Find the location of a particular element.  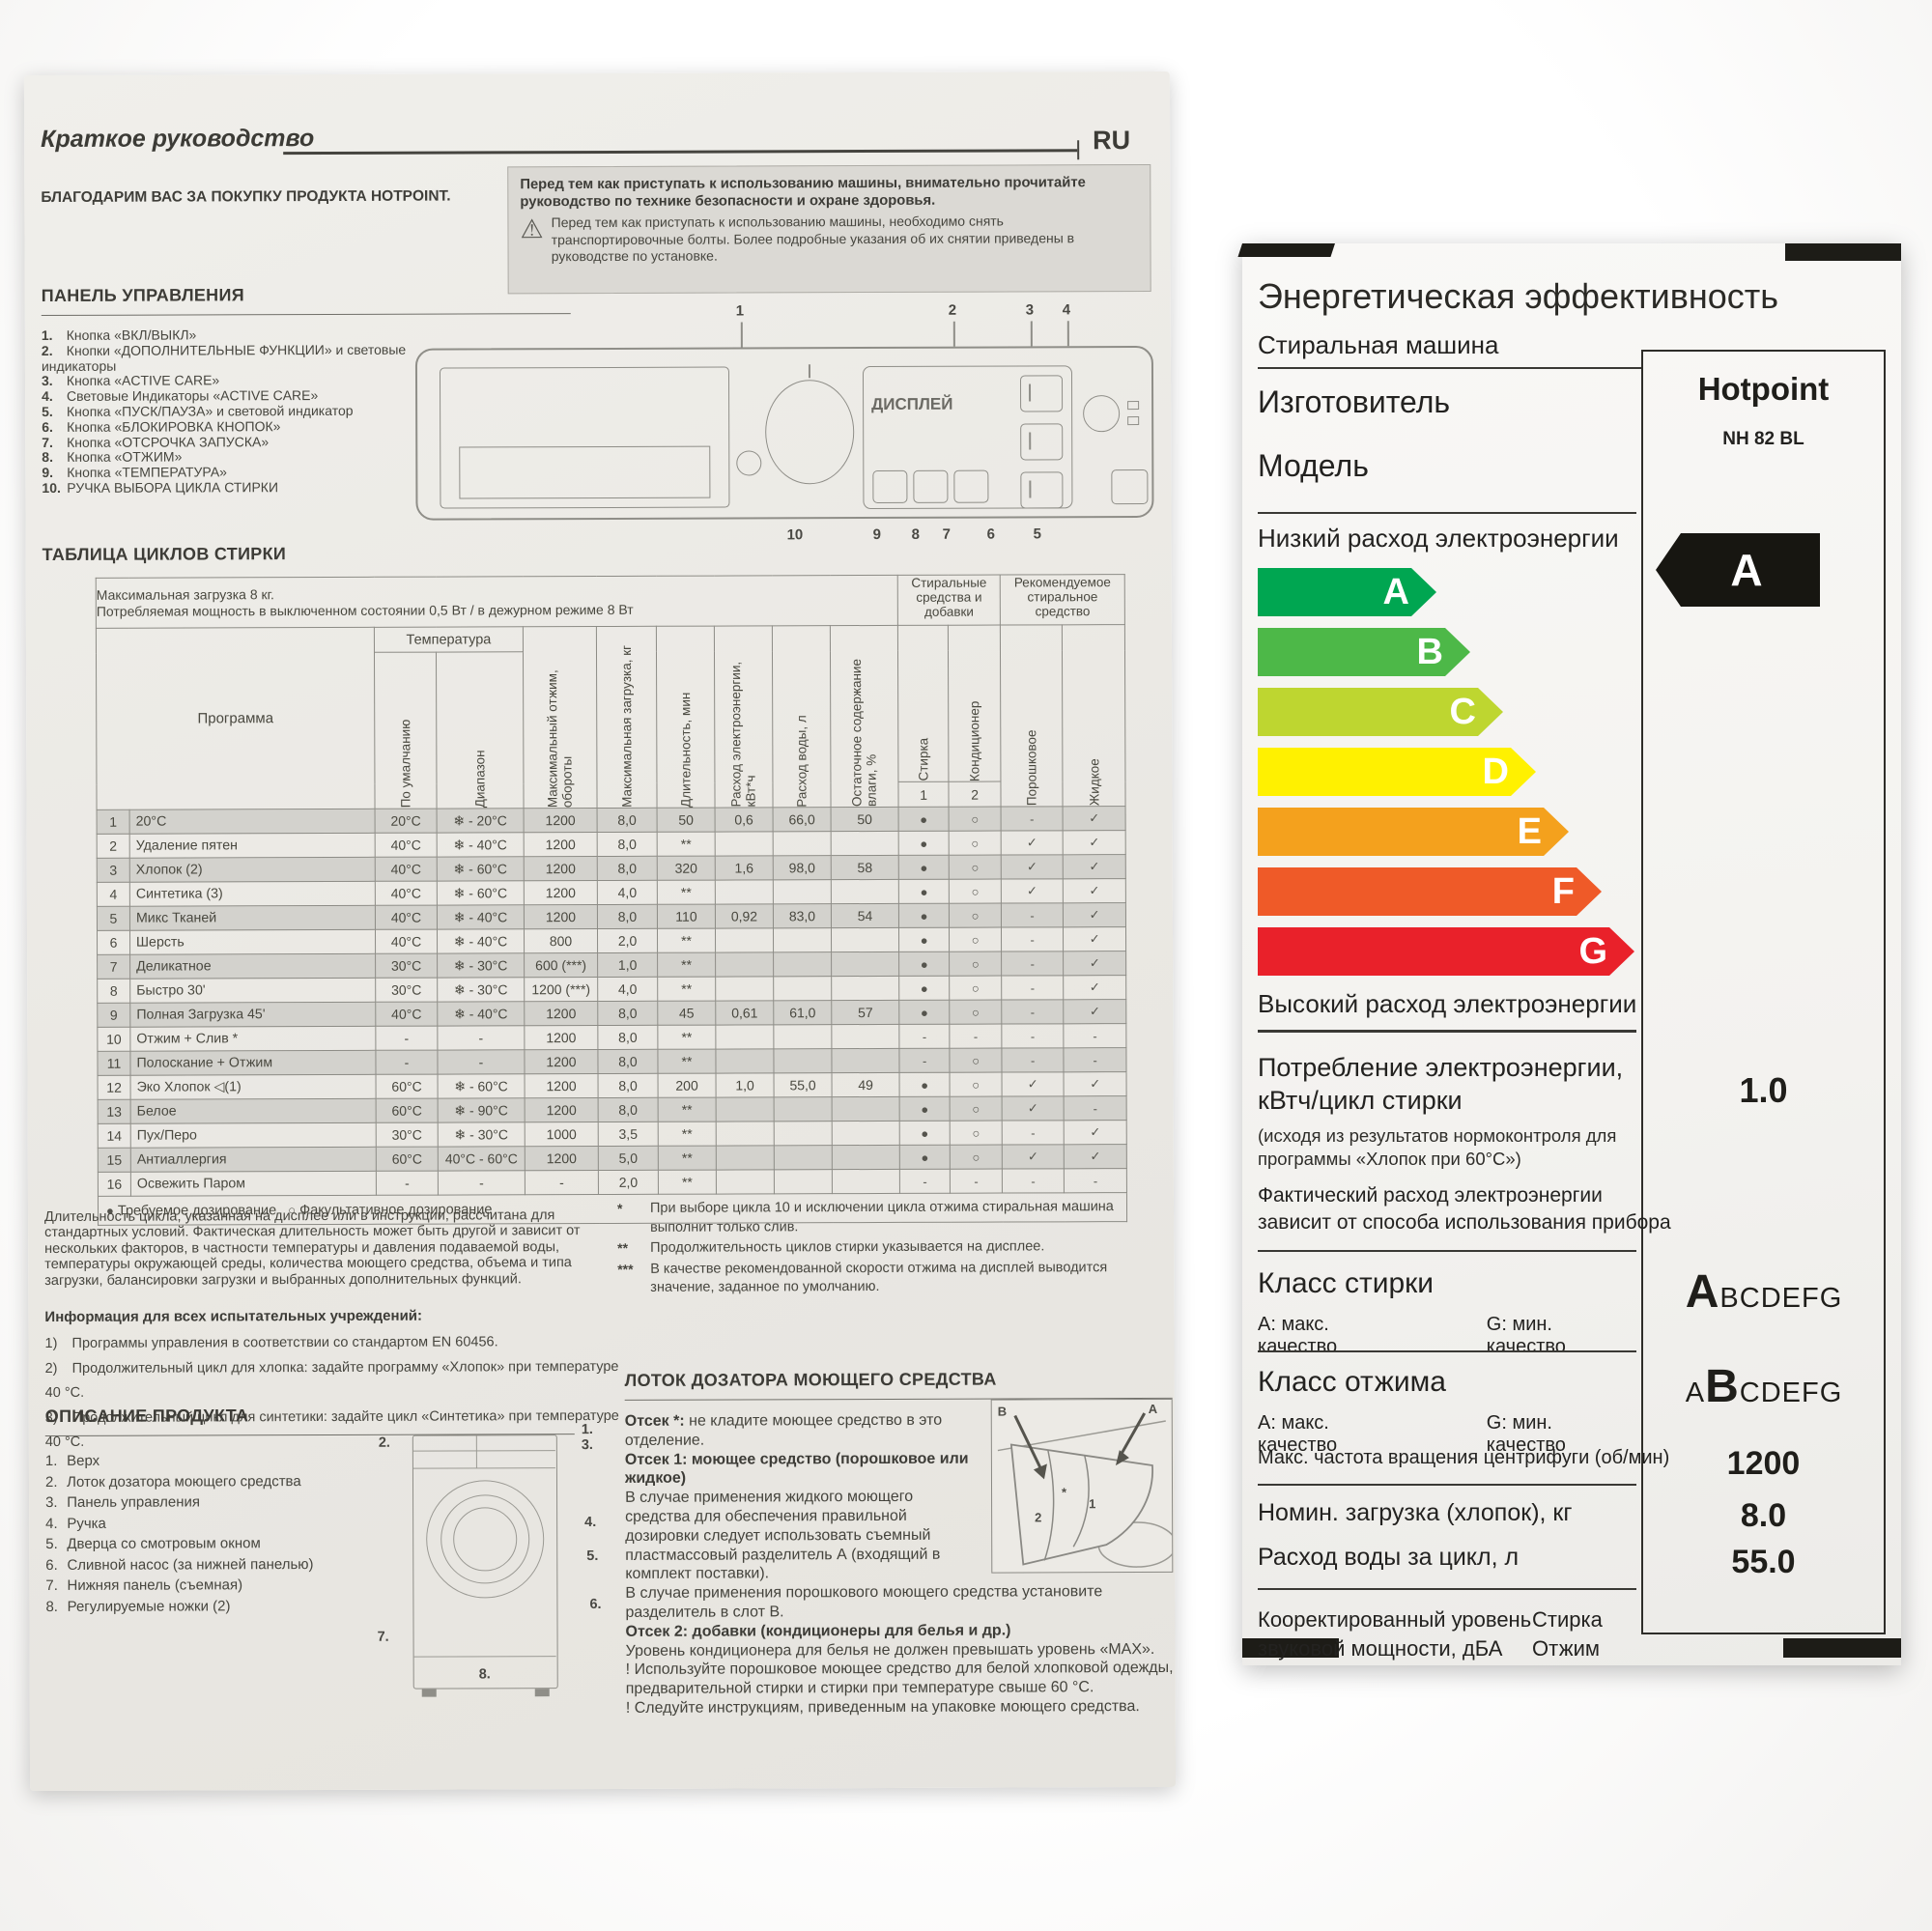

class-letter-E: E is located at coordinates (1791, 1298).